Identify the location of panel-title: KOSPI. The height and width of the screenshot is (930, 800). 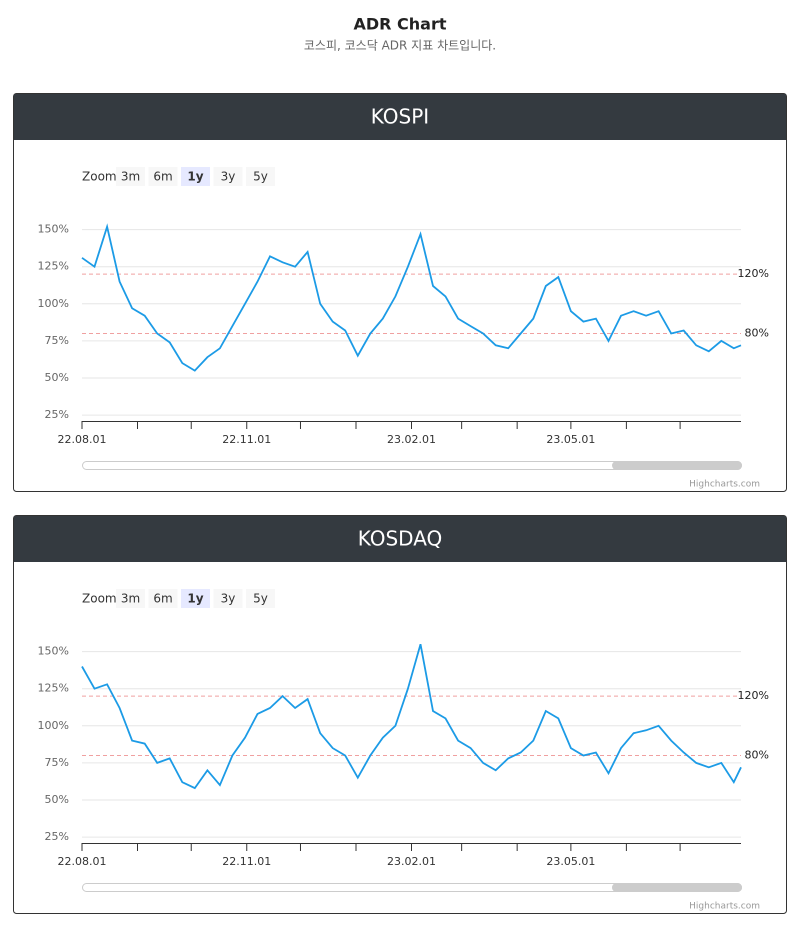
(400, 117).